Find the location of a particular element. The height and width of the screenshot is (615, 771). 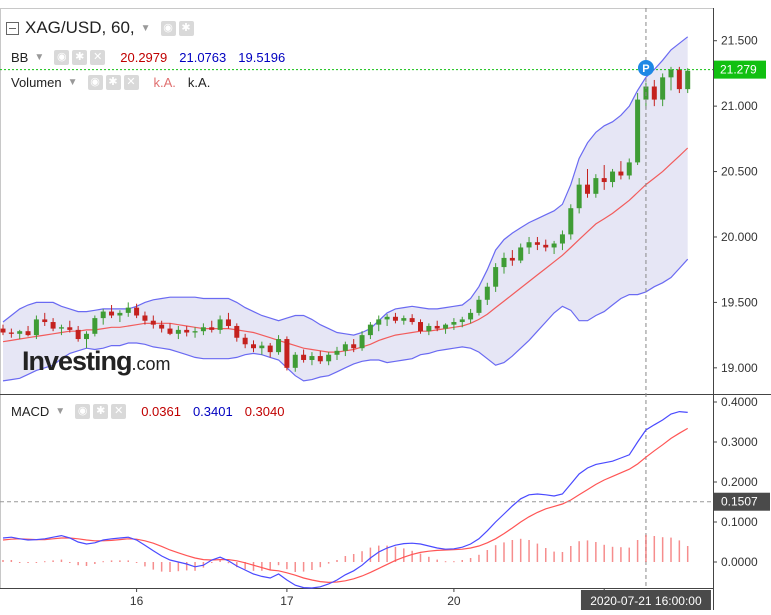

time-tick-label: 20 is located at coordinates (454, 601).